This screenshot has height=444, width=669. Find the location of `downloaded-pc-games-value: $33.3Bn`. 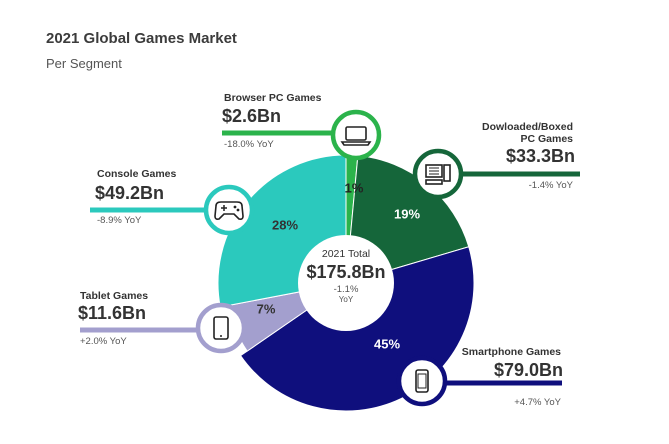

downloaded-pc-games-value: $33.3Bn is located at coordinates (540, 156).